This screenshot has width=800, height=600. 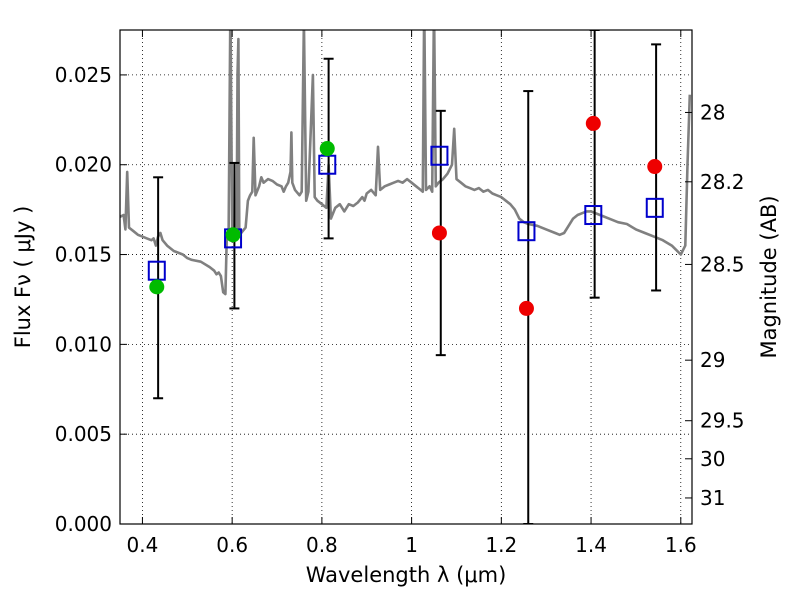 What do you see at coordinates (722, 264) in the screenshot?
I see `magnitude-tick-label: 28.5` at bounding box center [722, 264].